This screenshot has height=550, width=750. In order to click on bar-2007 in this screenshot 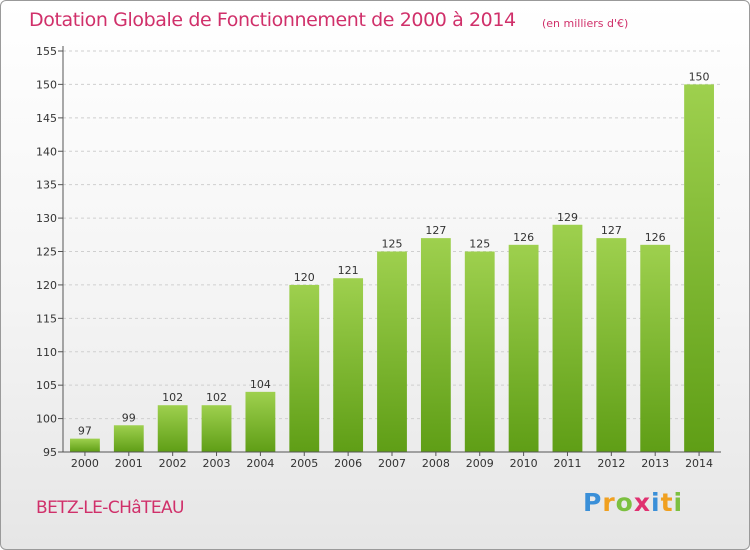, I will do `click(392, 351)`.